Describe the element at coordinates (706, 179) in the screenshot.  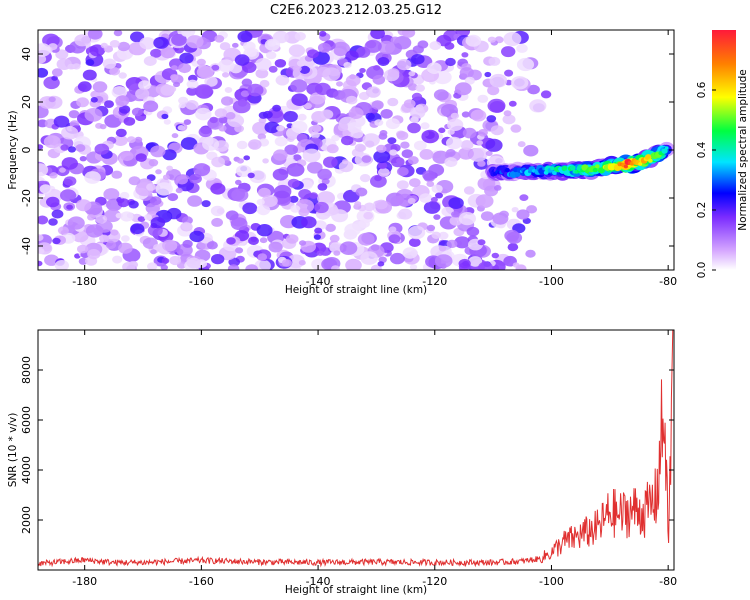
I see `colorbar-ticks: 0.0 0.2 0.4 0.6` at that location.